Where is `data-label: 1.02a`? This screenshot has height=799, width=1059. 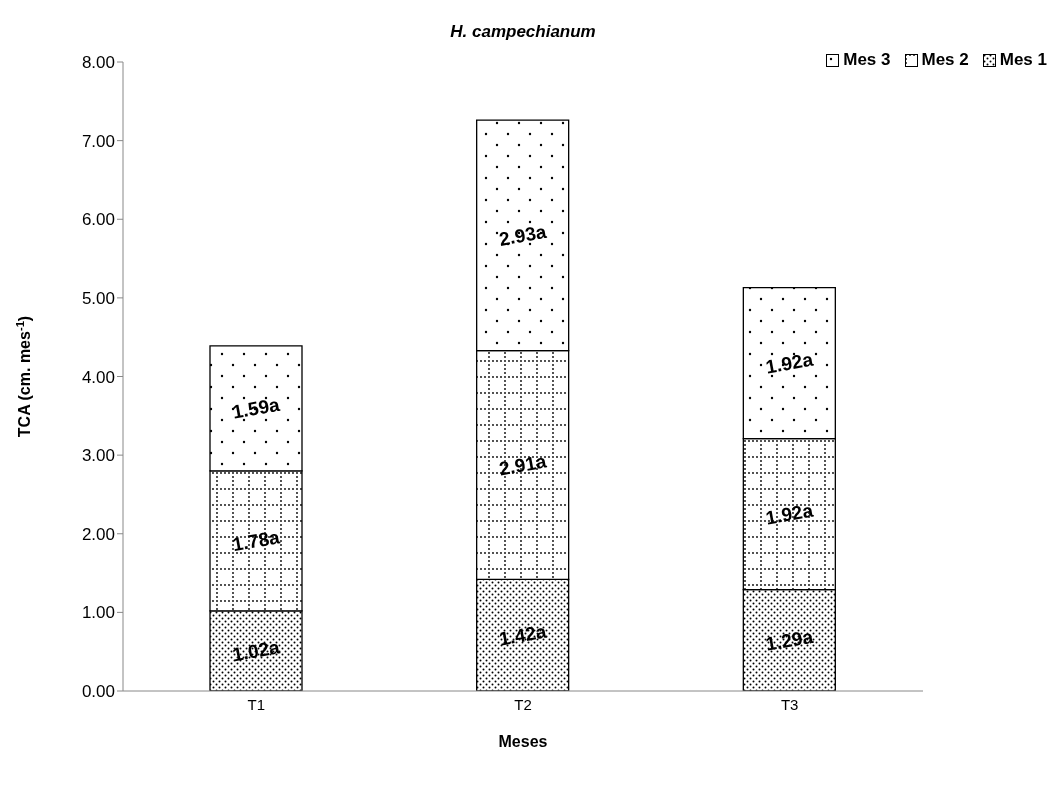
data-label: 1.02a is located at coordinates (256, 651).